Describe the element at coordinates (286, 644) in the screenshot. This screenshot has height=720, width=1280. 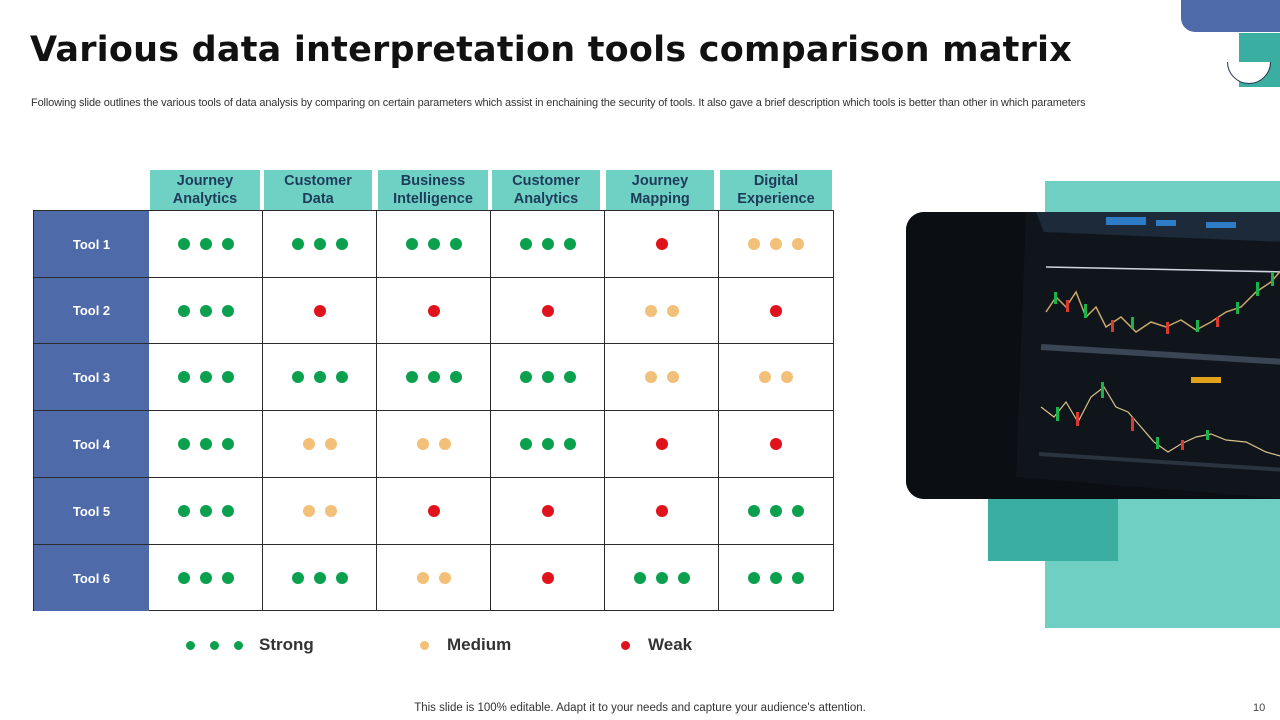
I see `legend-label: Strong` at that location.